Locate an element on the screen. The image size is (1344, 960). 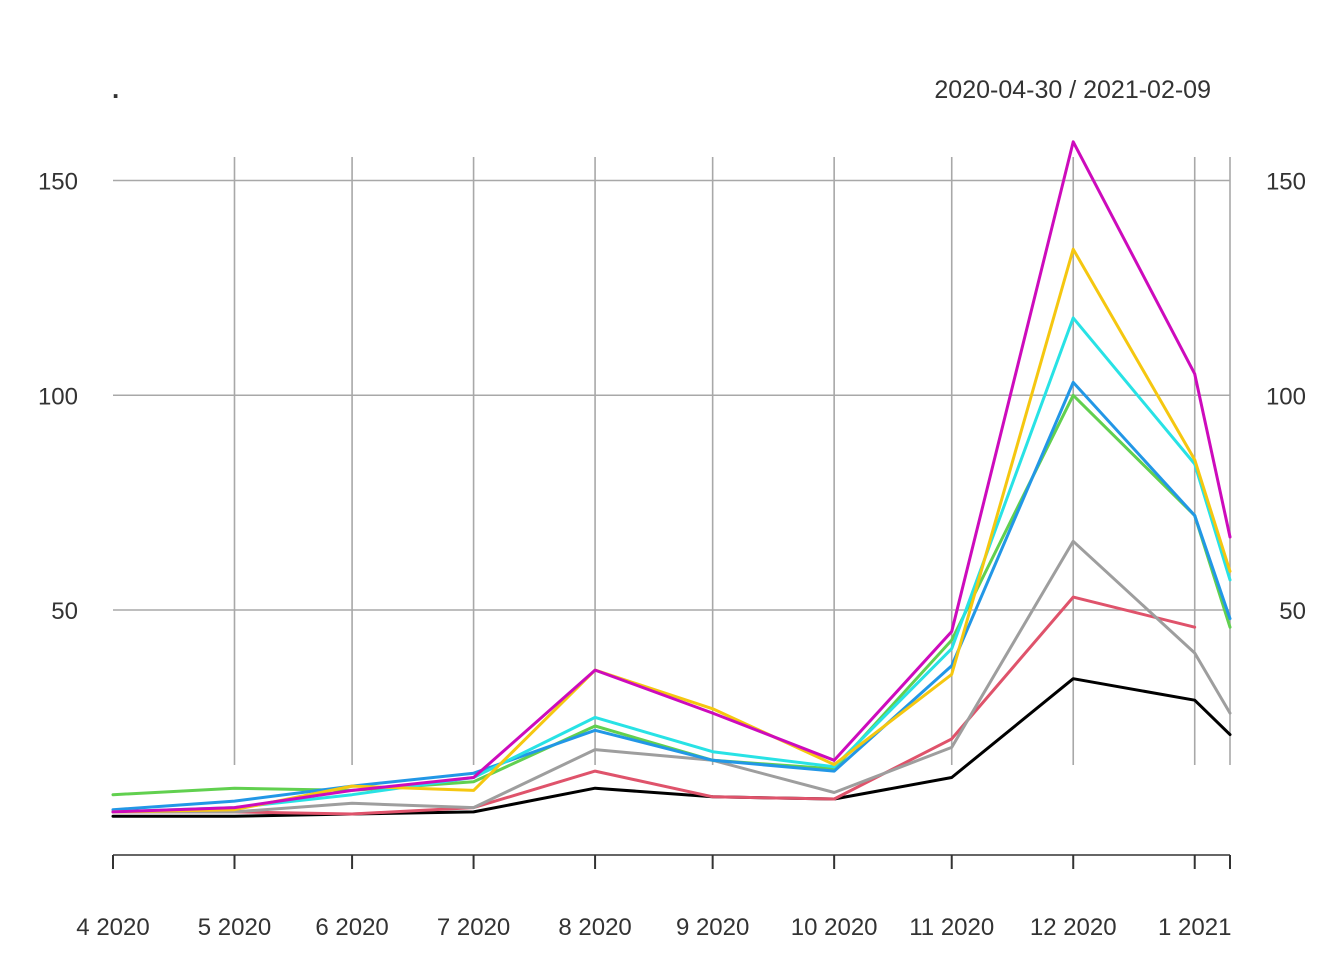
x-tick-label: 8 2020 is located at coordinates (594, 927).